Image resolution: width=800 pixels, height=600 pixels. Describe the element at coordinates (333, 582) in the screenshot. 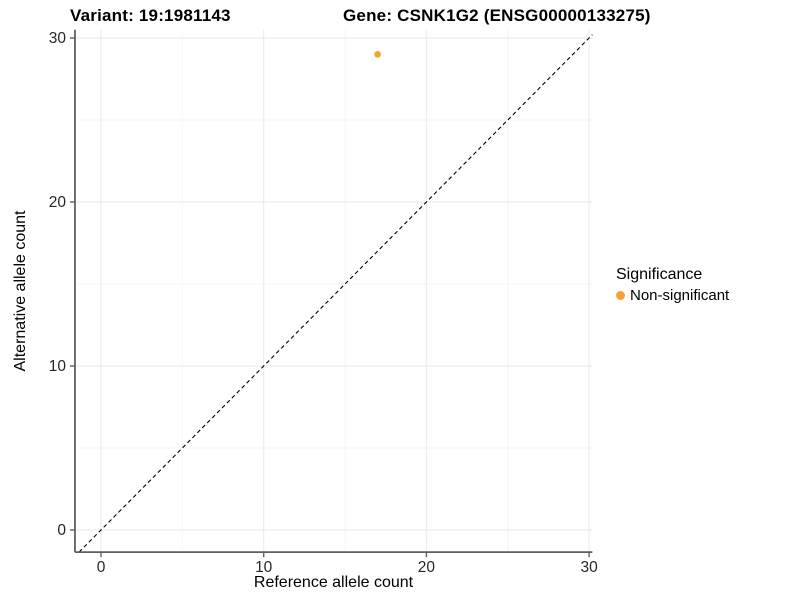

I see `x-axis-title: Reference allele count` at that location.